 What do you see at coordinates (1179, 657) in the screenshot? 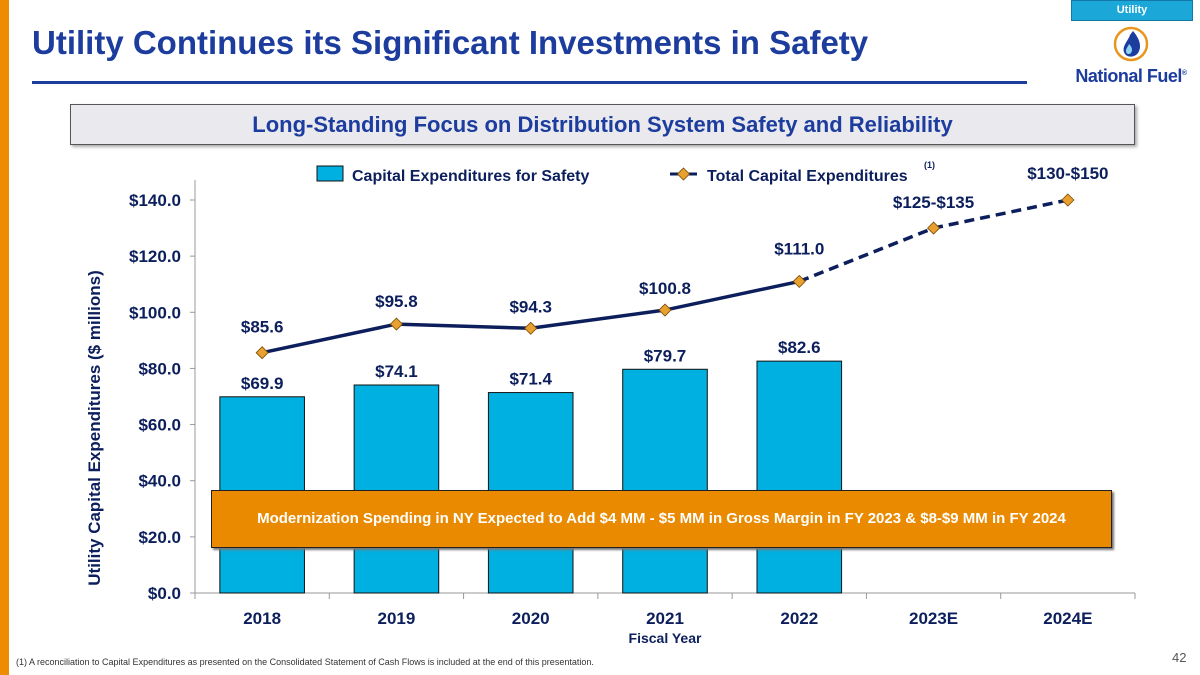
I see `page-number: 42` at bounding box center [1179, 657].